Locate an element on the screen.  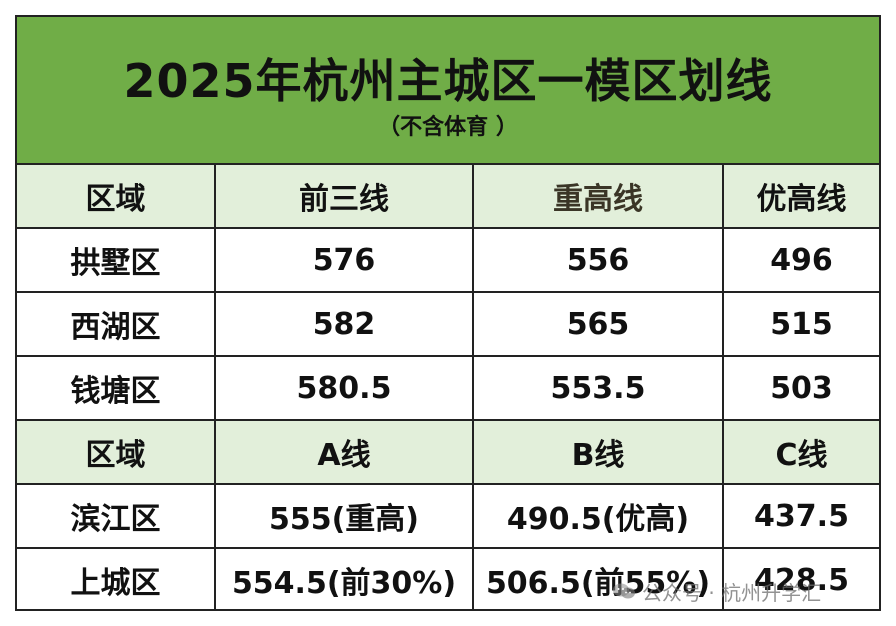
header-row: 区域 A线 B线 C线 is located at coordinates (448, 452).